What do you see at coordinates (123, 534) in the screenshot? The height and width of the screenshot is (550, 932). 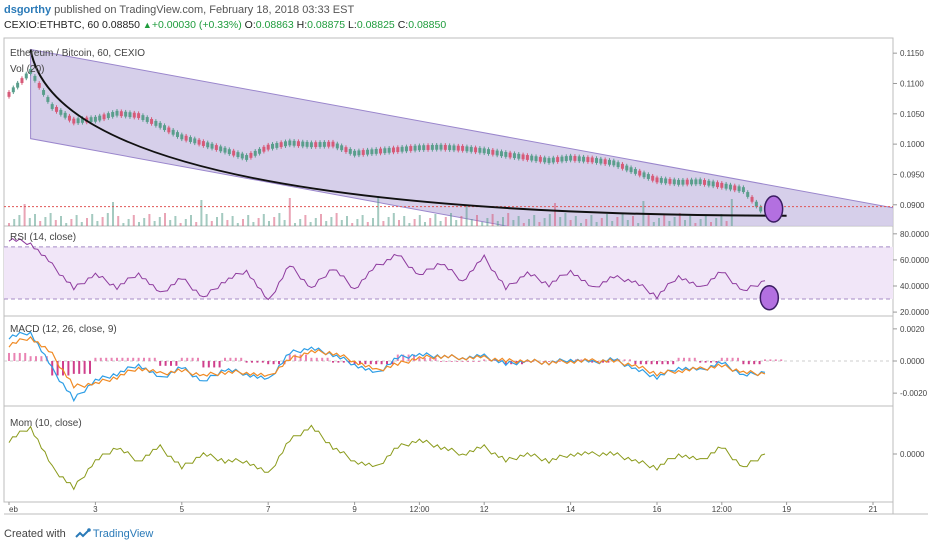 I see `tradingview-link: TradingView` at bounding box center [123, 534].